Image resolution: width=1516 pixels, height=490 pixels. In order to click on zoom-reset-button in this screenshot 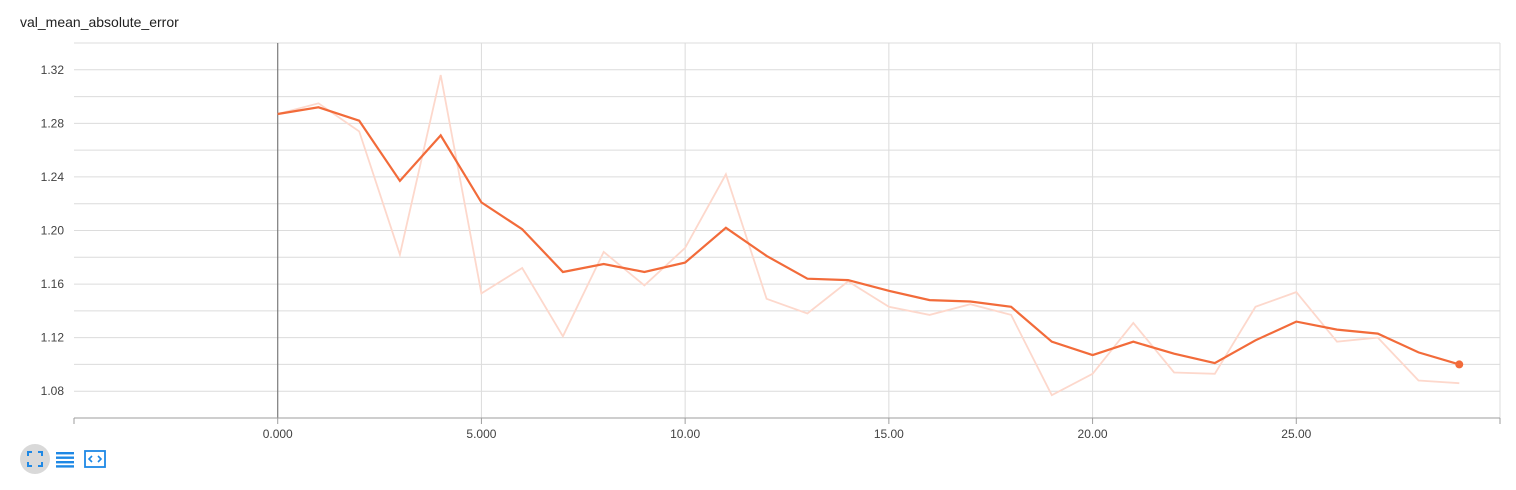, I will do `click(95, 459)`.